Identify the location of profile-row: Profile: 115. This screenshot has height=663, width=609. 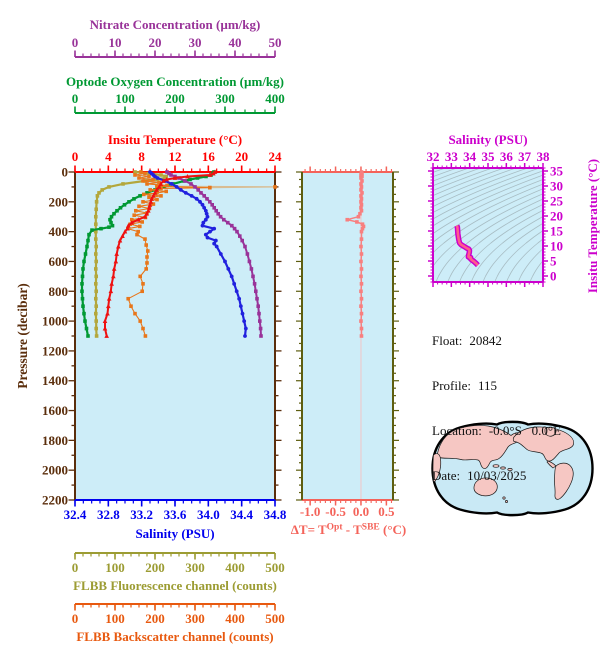
(496, 385).